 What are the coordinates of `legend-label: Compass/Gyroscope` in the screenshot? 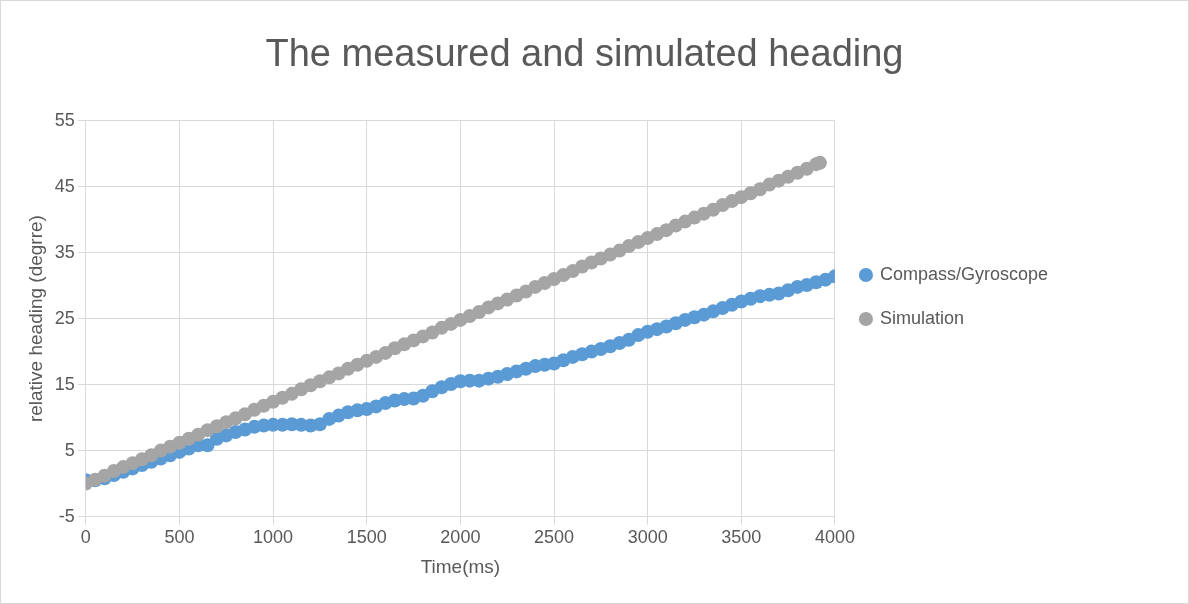 It's located at (964, 273).